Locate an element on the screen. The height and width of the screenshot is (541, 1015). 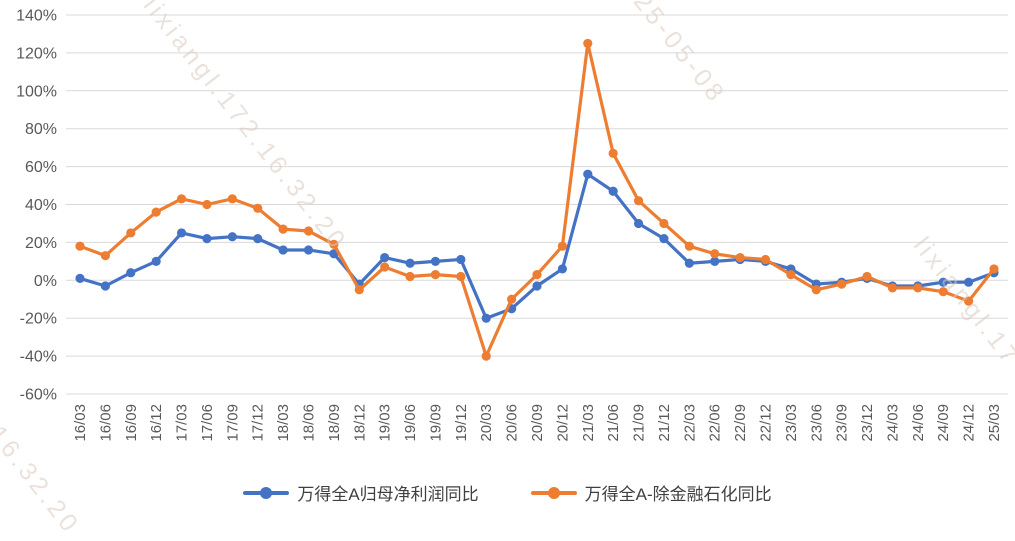
x-axis-tick-label: 17/06 is located at coordinates (207, 423).